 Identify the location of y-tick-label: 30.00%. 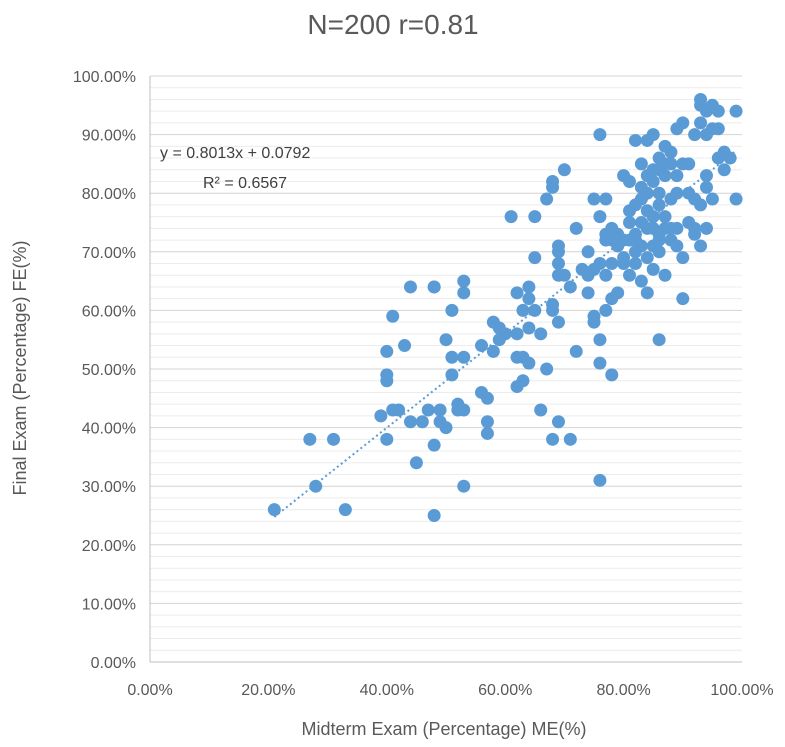
(109, 487).